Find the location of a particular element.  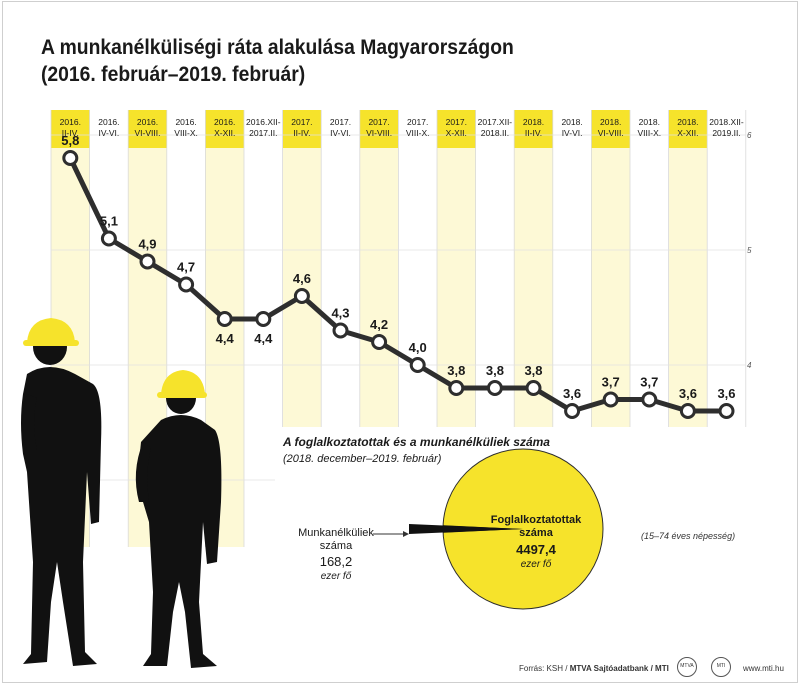

category-label: 2017. X-XII. is located at coordinates (456, 127).